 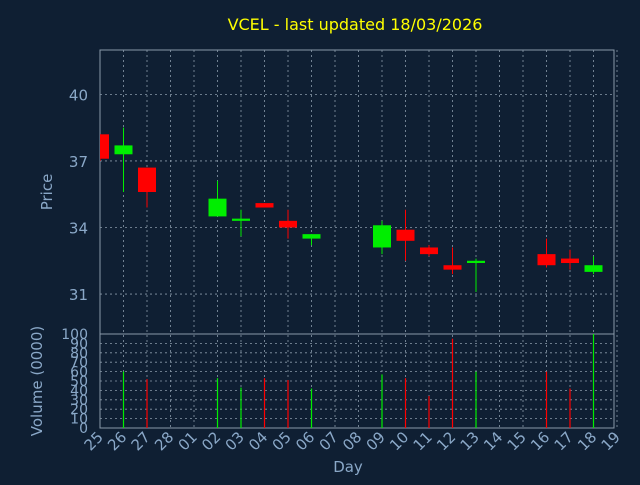 I want to click on volume-tick-label: 40, so click(x=79, y=391).